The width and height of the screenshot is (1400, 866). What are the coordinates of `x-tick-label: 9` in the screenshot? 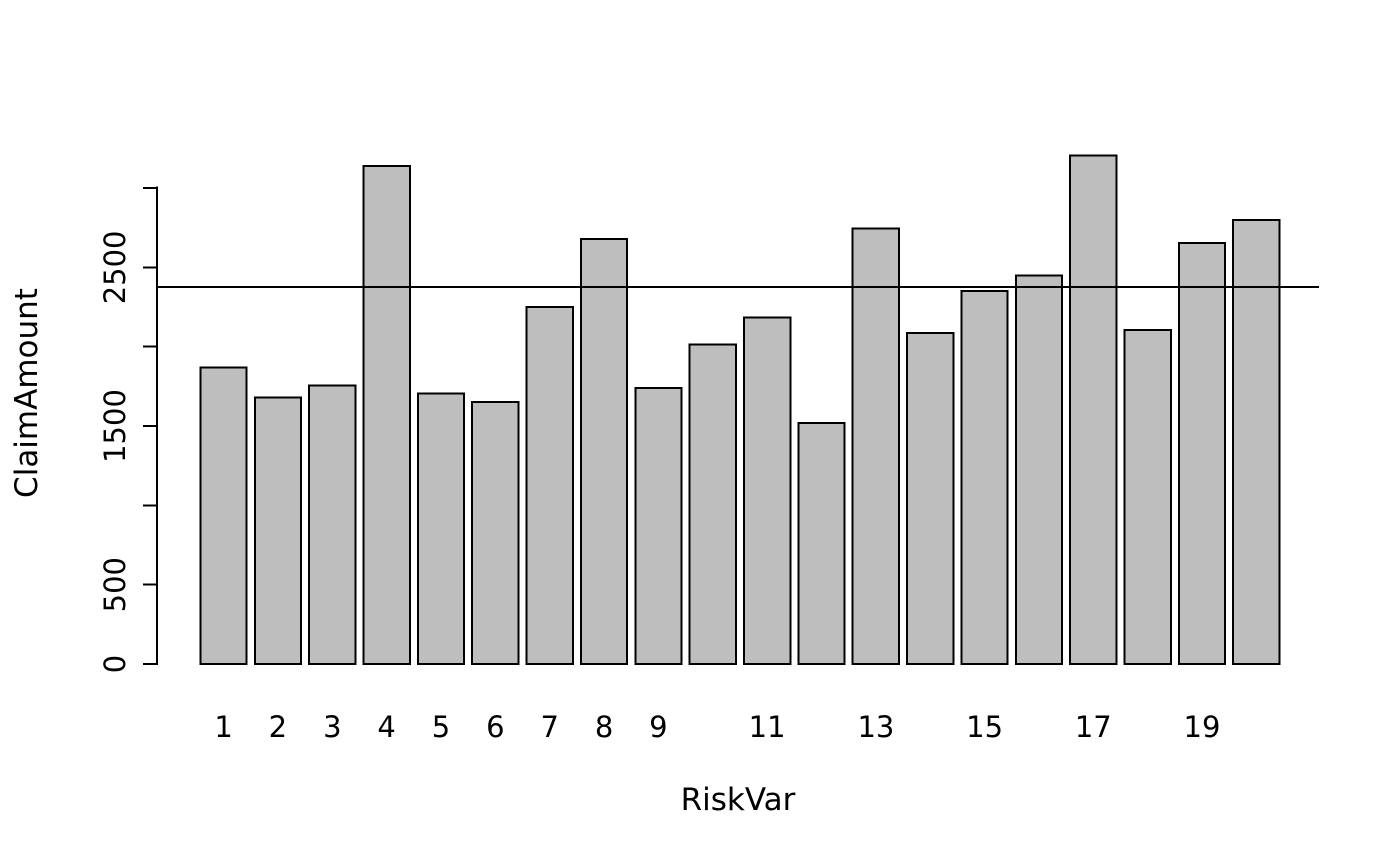 It's located at (658, 727).